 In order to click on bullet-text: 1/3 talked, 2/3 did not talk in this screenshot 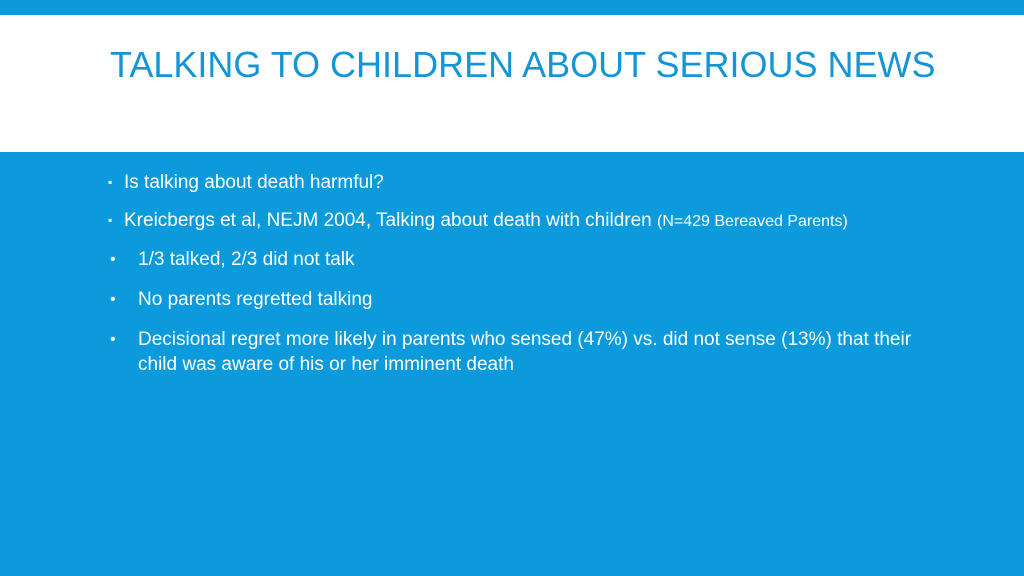, I will do `click(246, 259)`.